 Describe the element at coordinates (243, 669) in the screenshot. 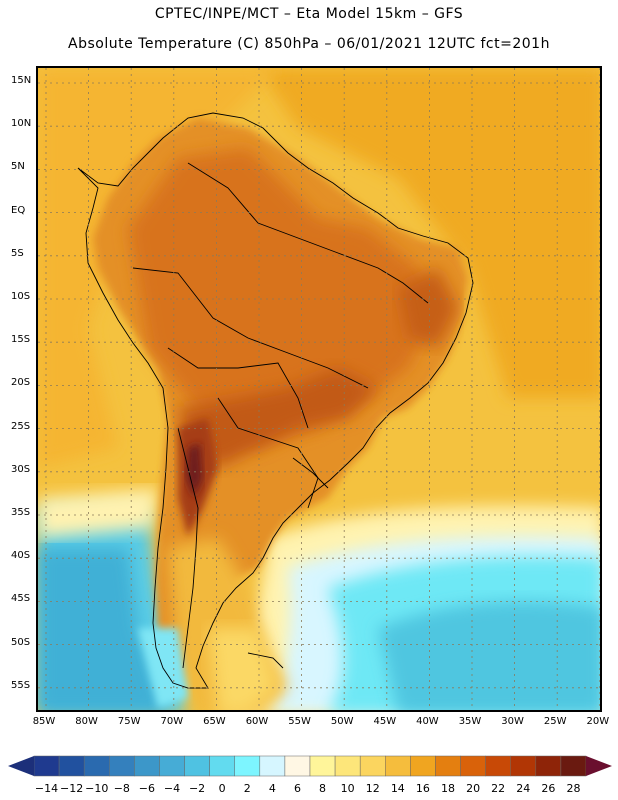

I see `field-south-tip` at that location.